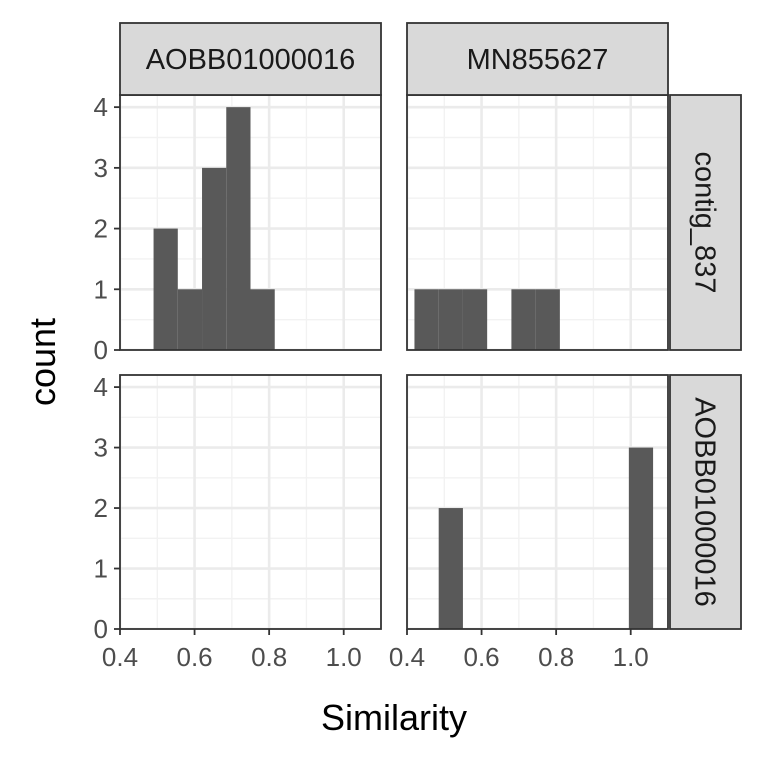 The image size is (765, 765). I want to click on facet-panel-aobb01000016-aobb01000016, so click(250, 502).